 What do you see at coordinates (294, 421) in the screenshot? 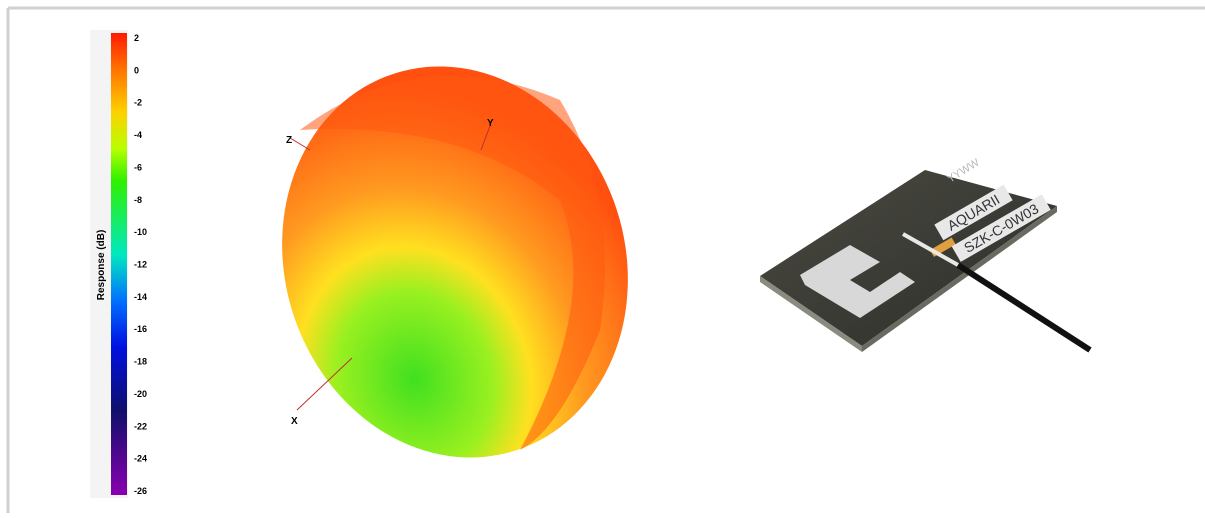
I see `x-label: X` at bounding box center [294, 421].